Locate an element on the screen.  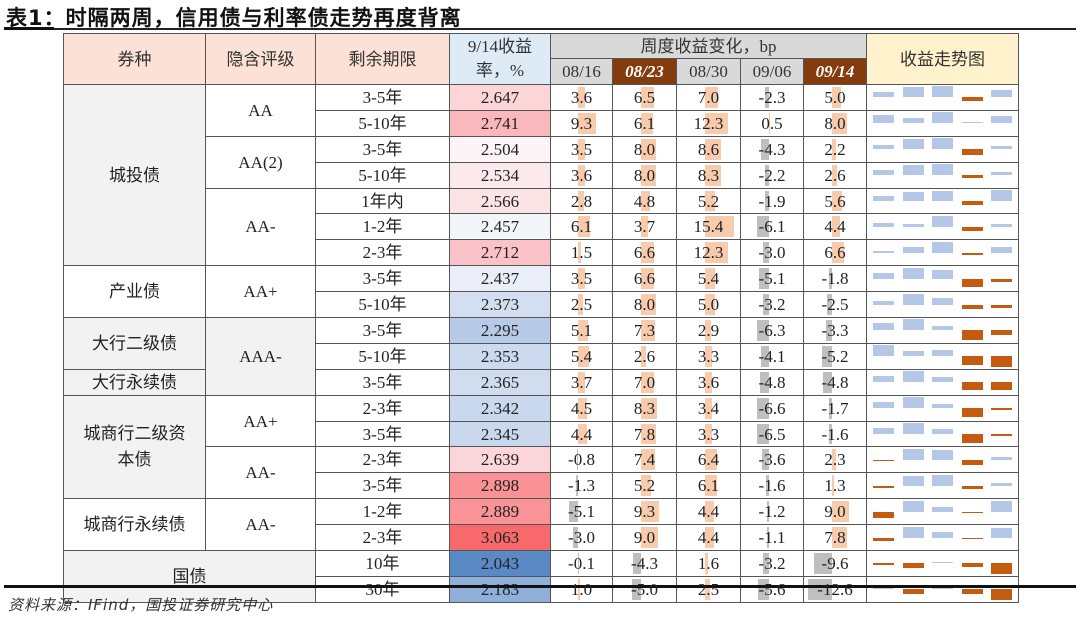
maturity-cell: 1-2年 is located at coordinates (382, 227).